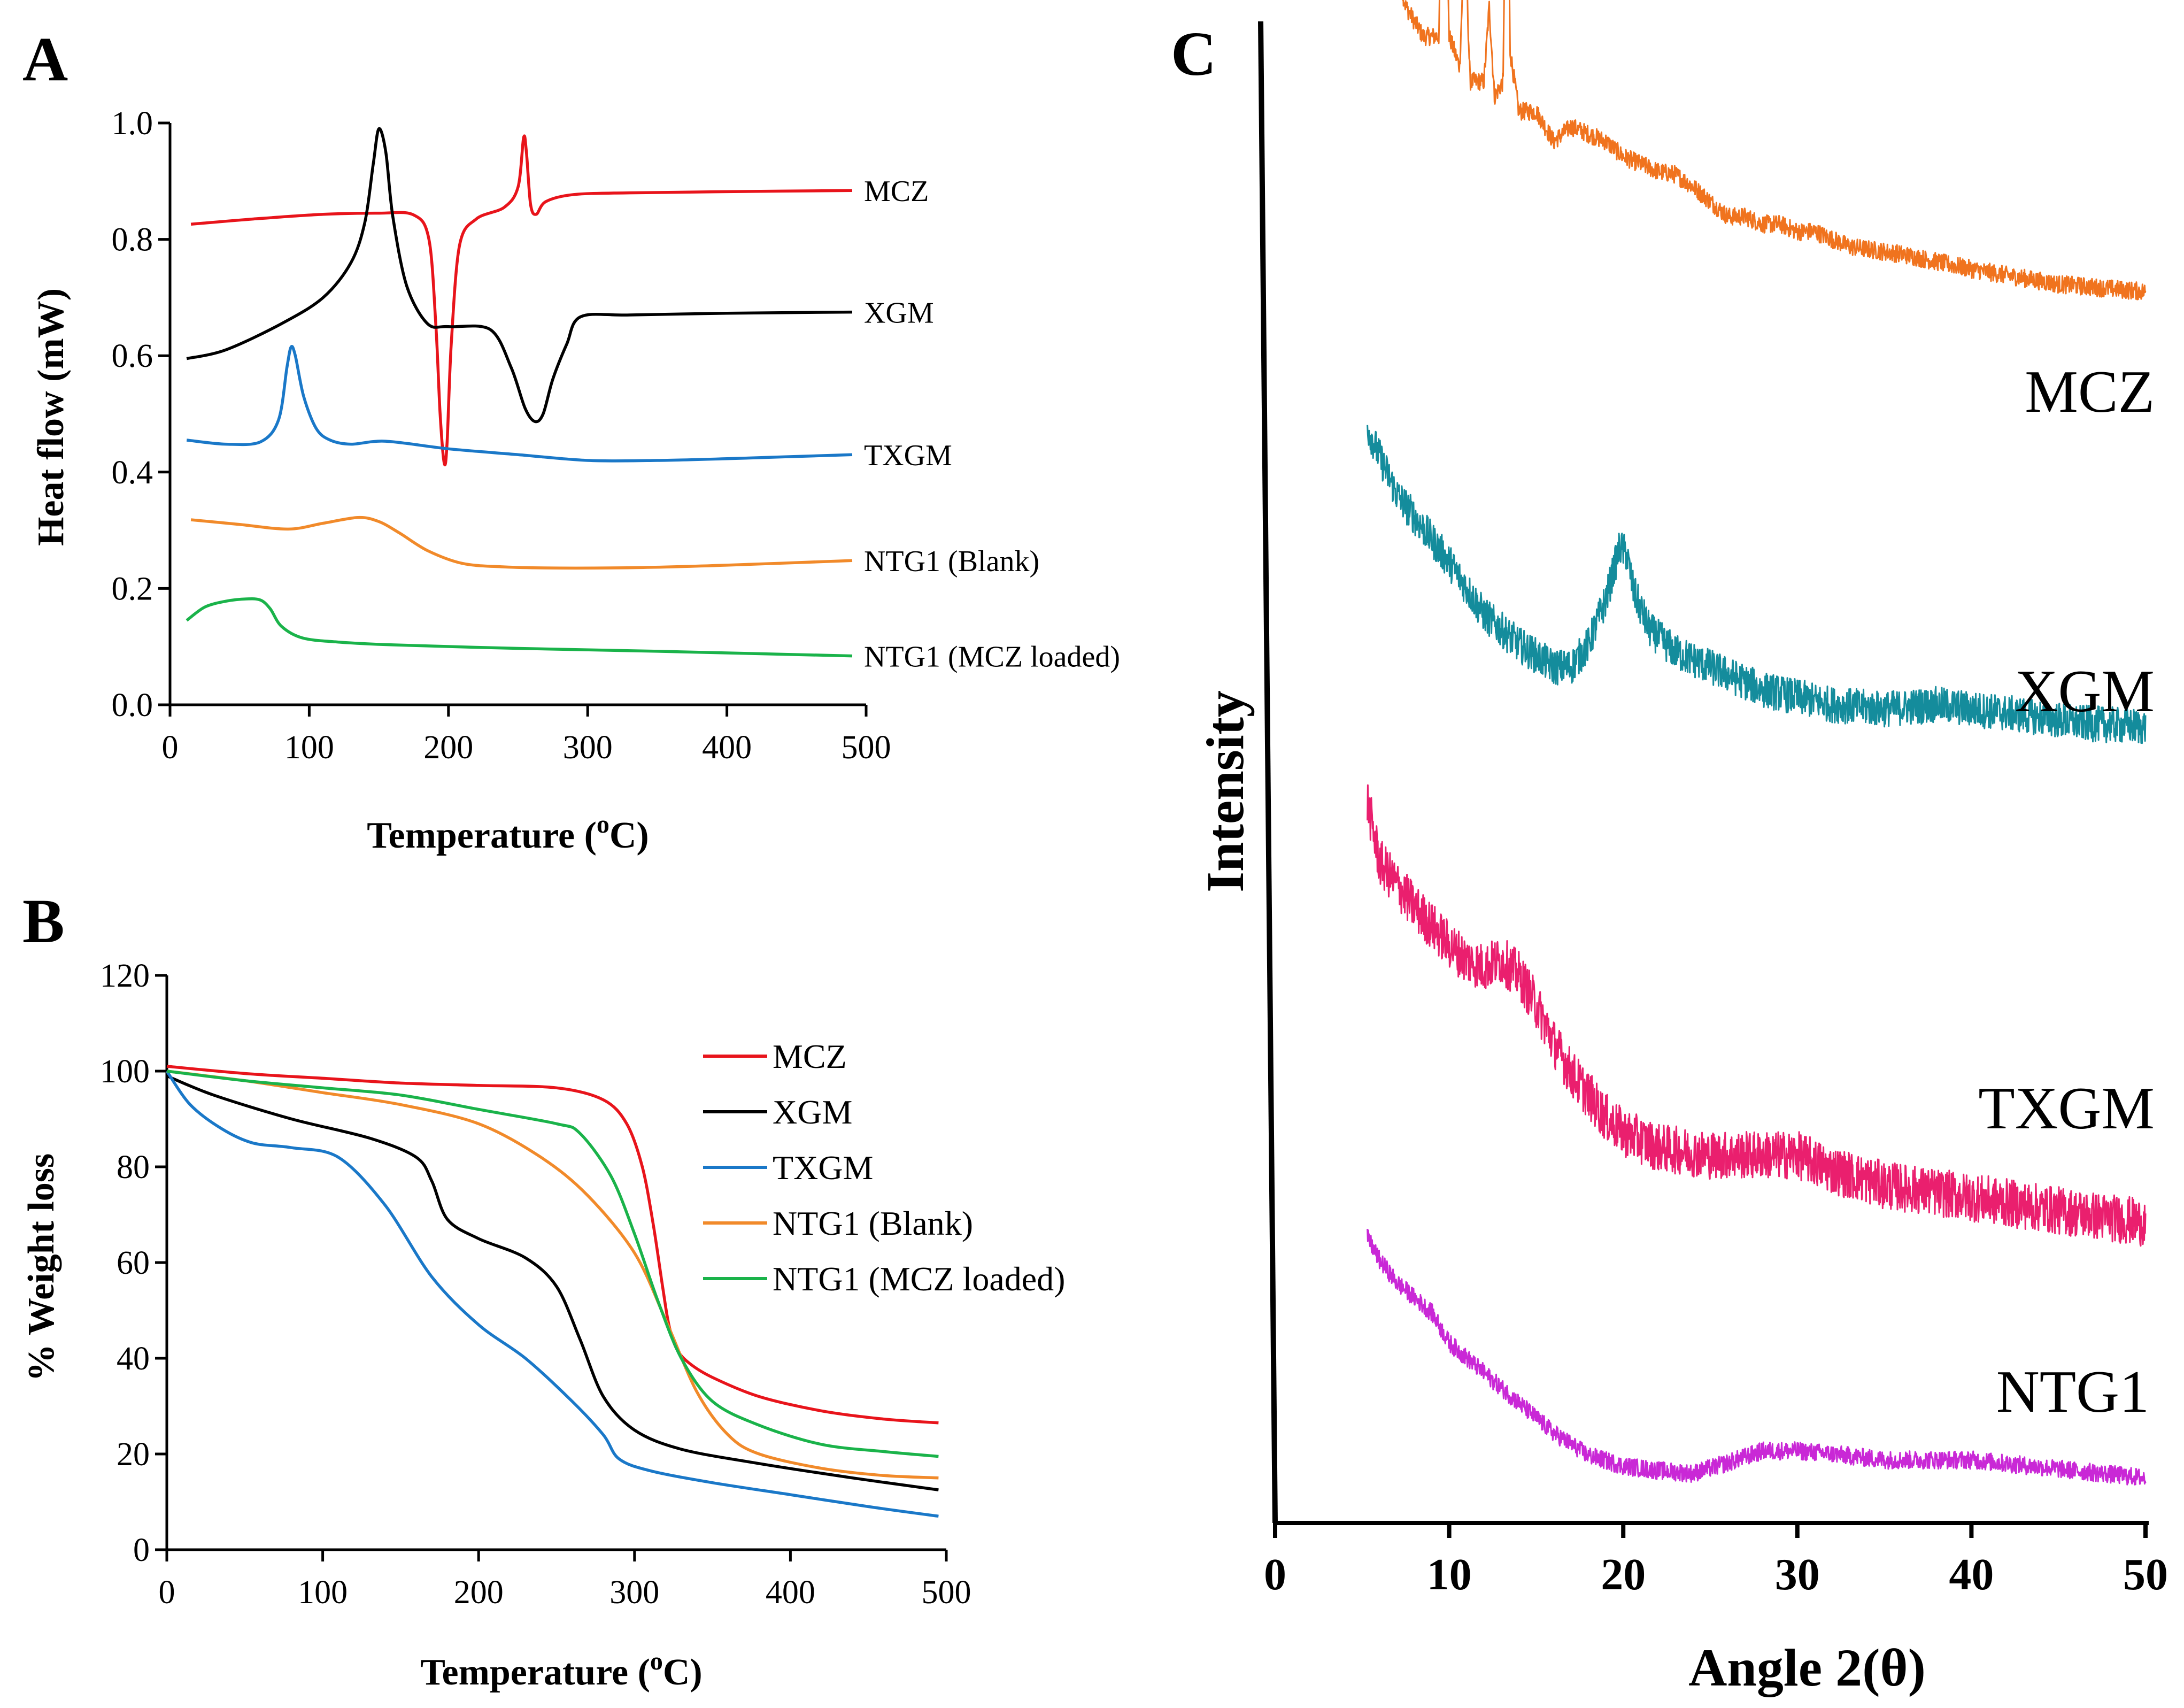 The height and width of the screenshot is (1708, 2184). What do you see at coordinates (132, 123) in the screenshot?
I see `panel-a-y-tick-label: 1.0` at bounding box center [132, 123].